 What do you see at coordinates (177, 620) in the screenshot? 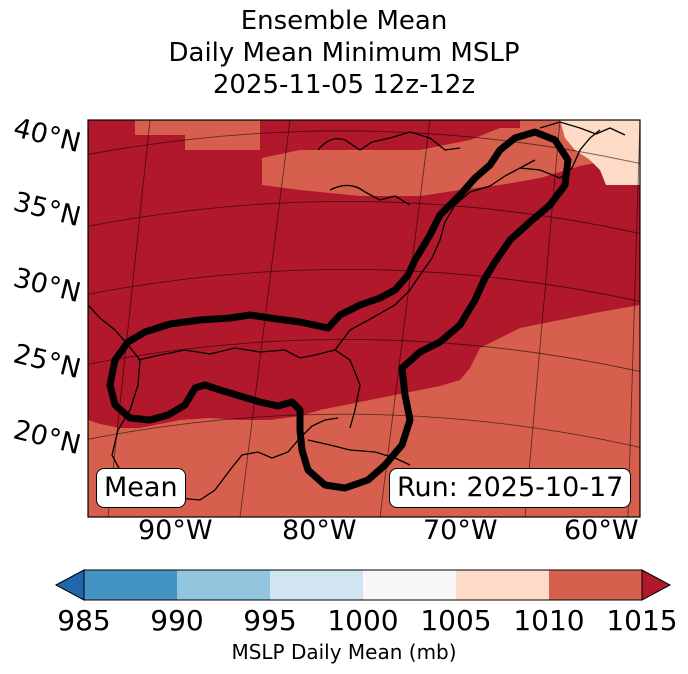
I see `colorbar-tick-990: 990` at bounding box center [177, 620].